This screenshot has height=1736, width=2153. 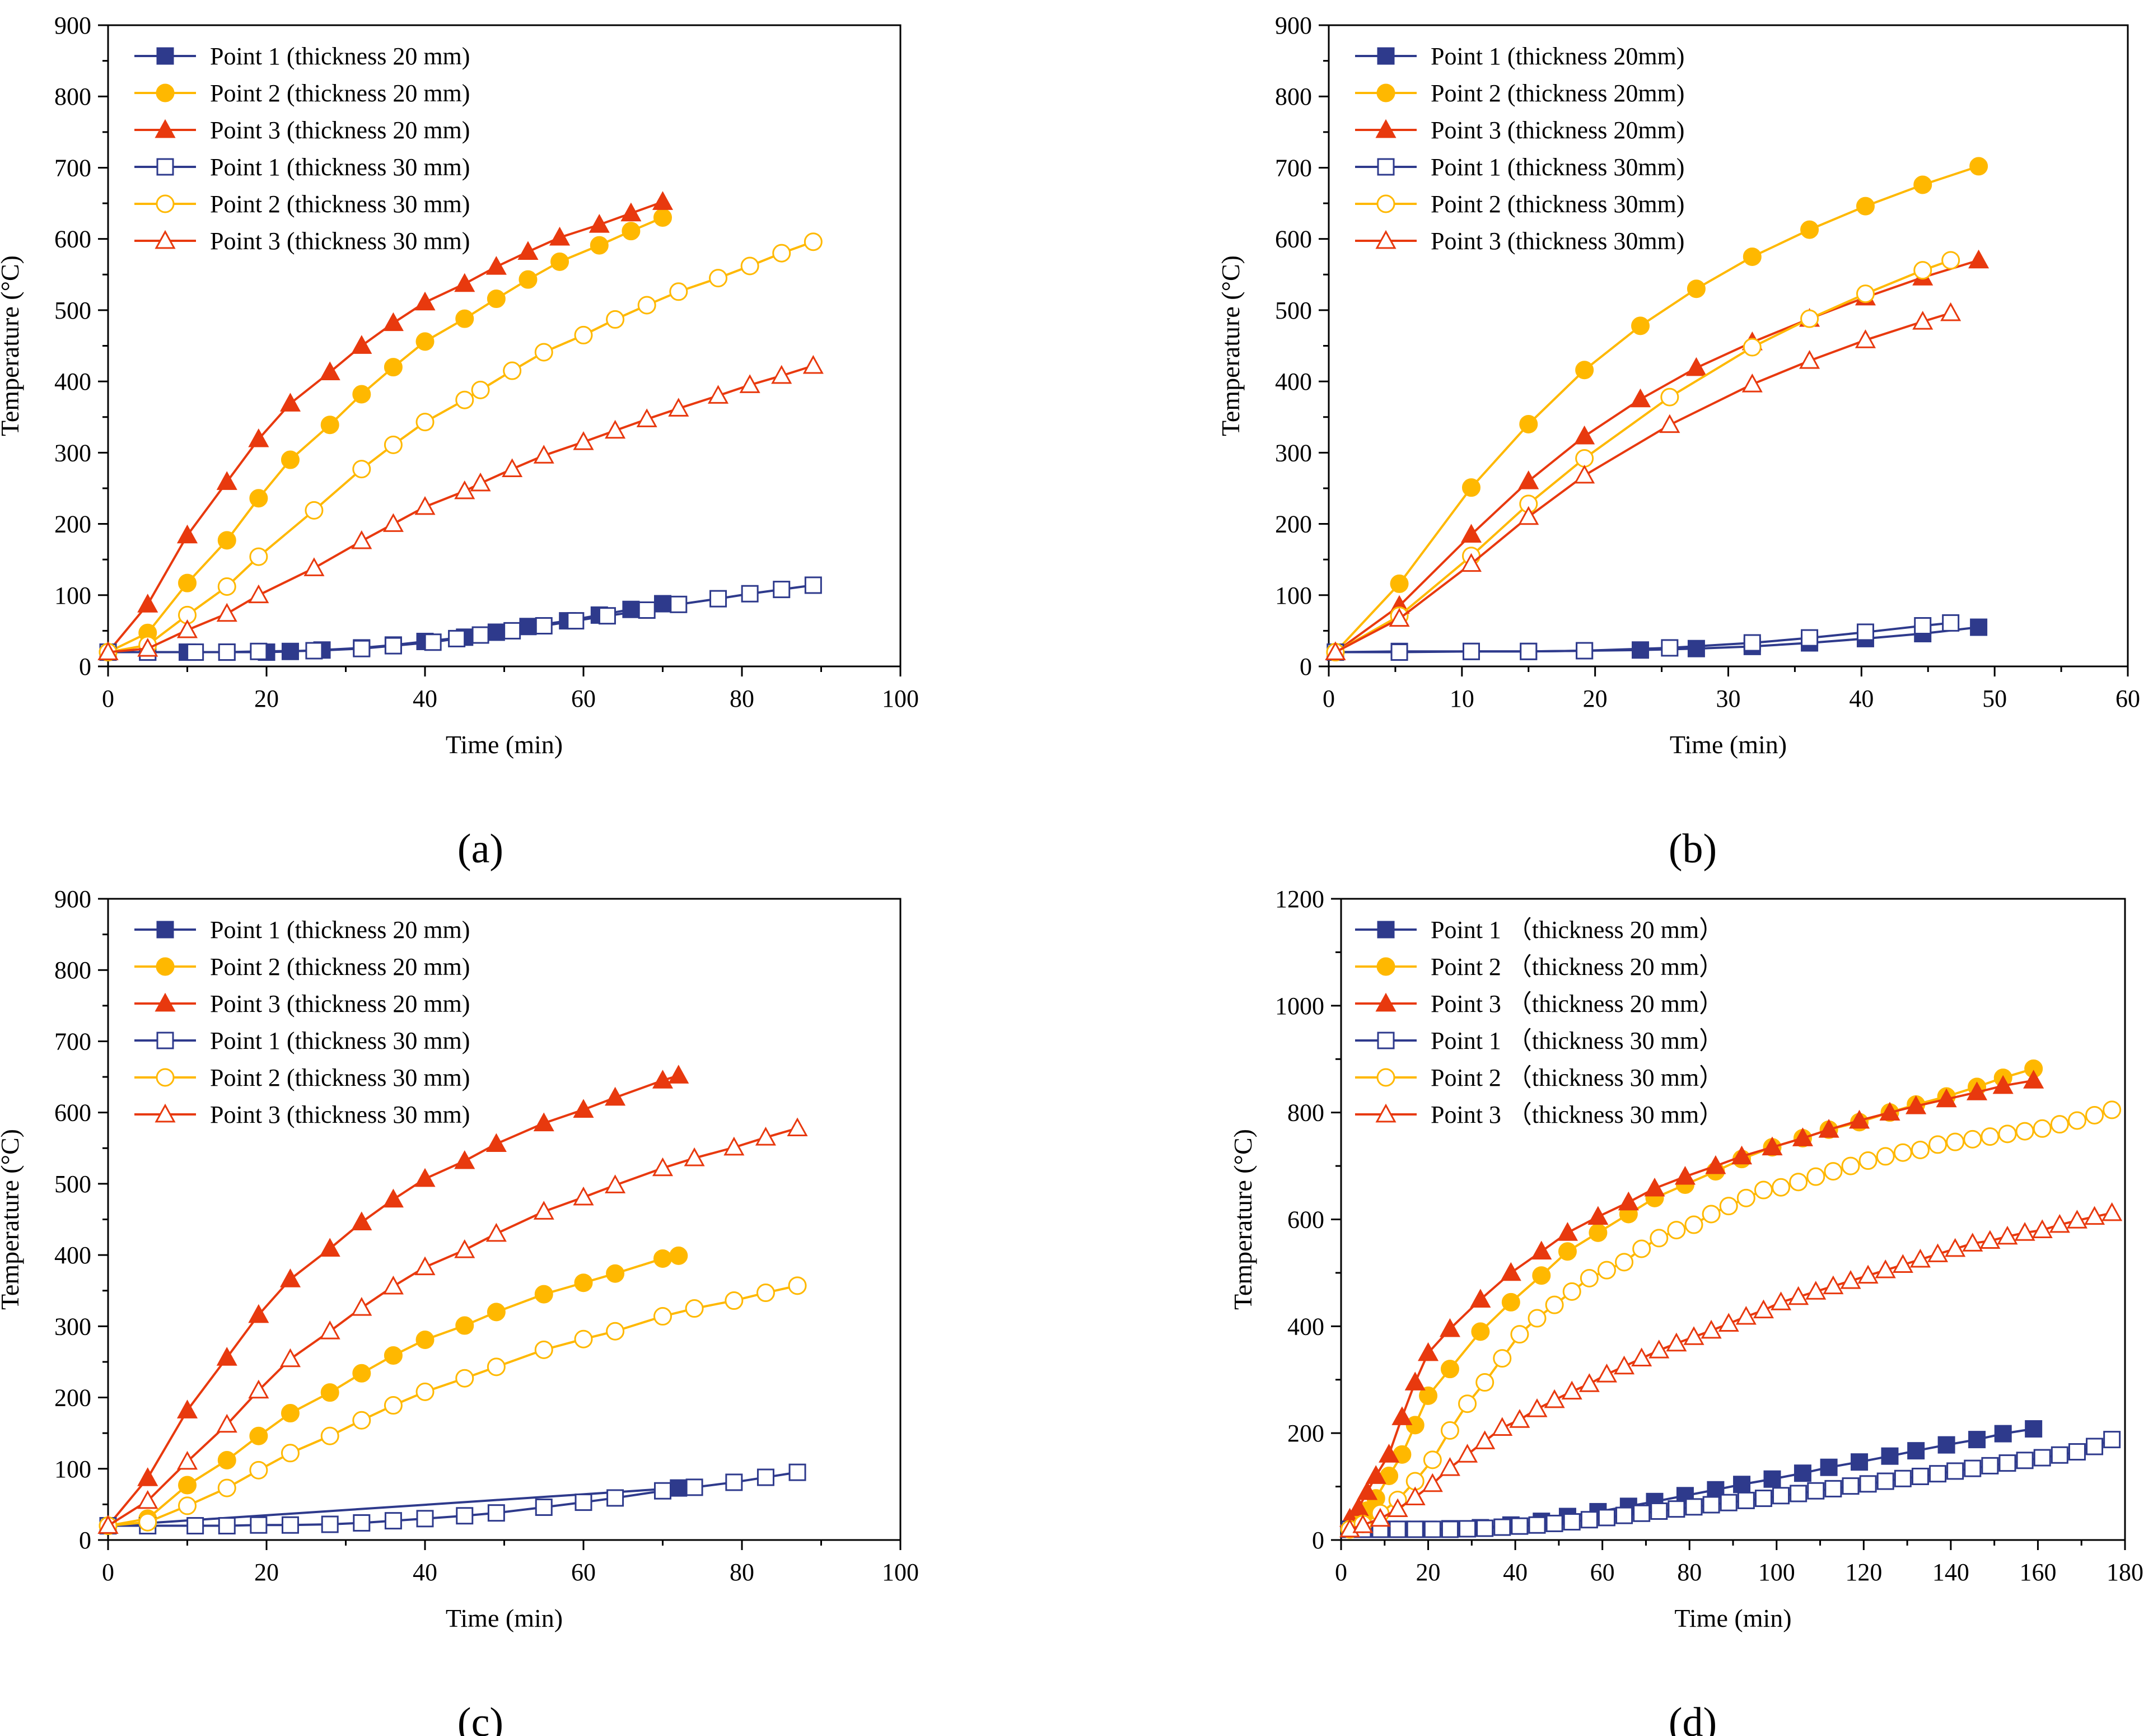 I want to click on legend-entry: Point 1 (thickness 20 mm), so click(x=340, y=930).